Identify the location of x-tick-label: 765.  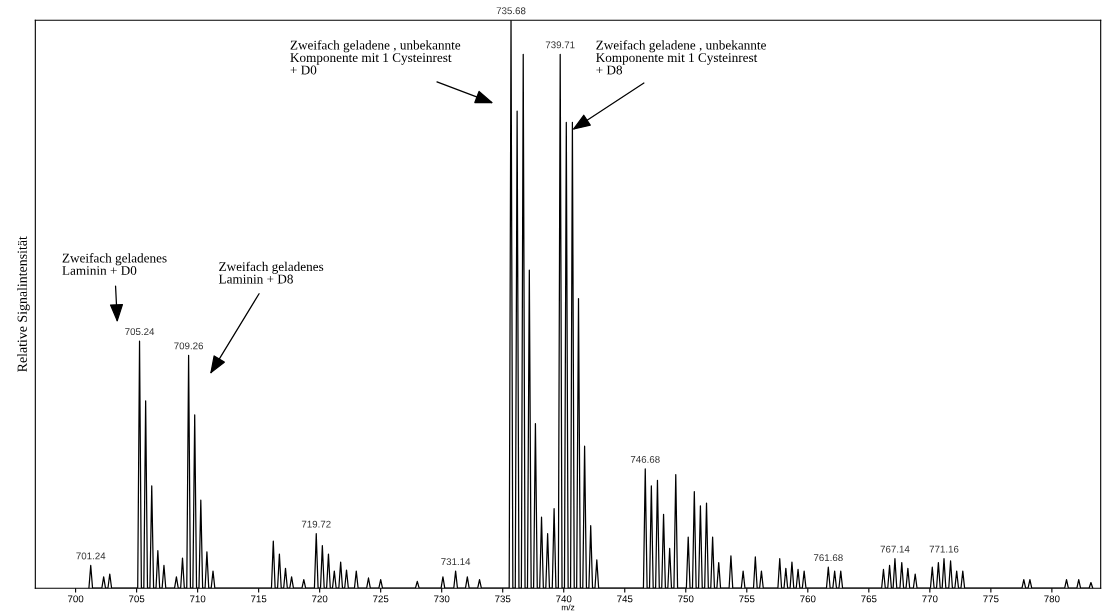
(869, 599).